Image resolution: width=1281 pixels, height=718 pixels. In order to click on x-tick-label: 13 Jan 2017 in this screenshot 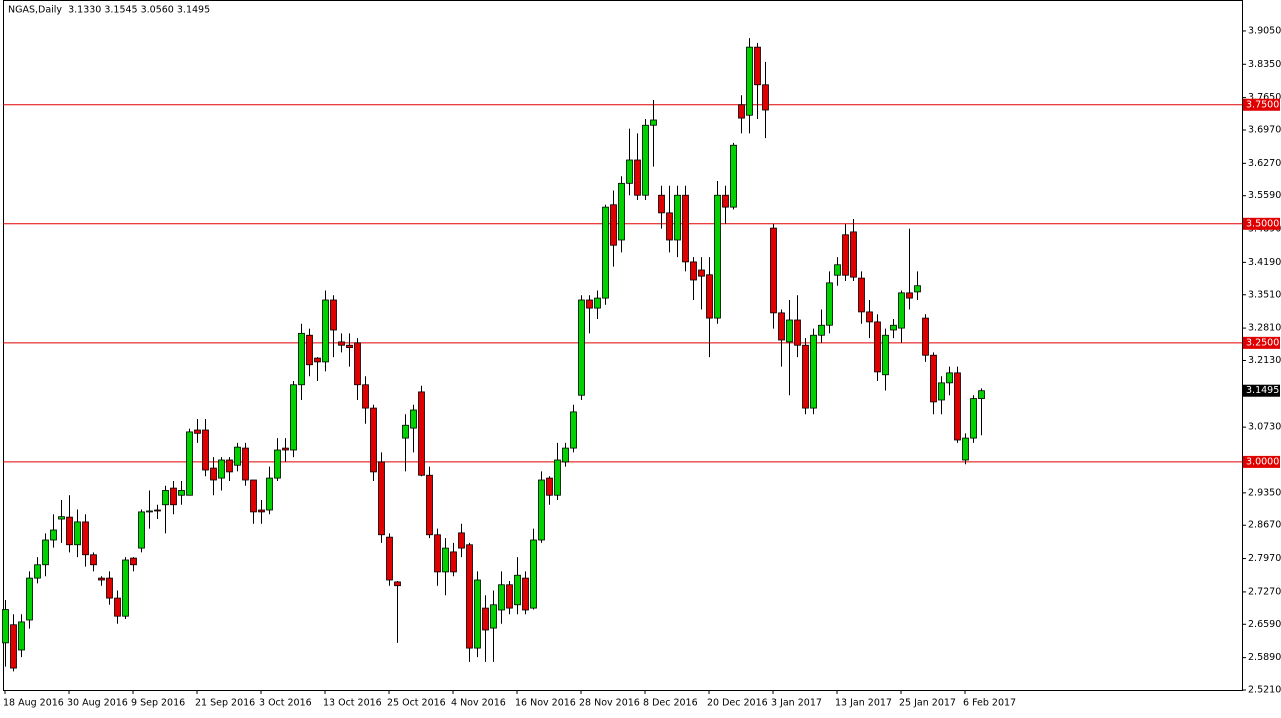, I will do `click(863, 703)`.